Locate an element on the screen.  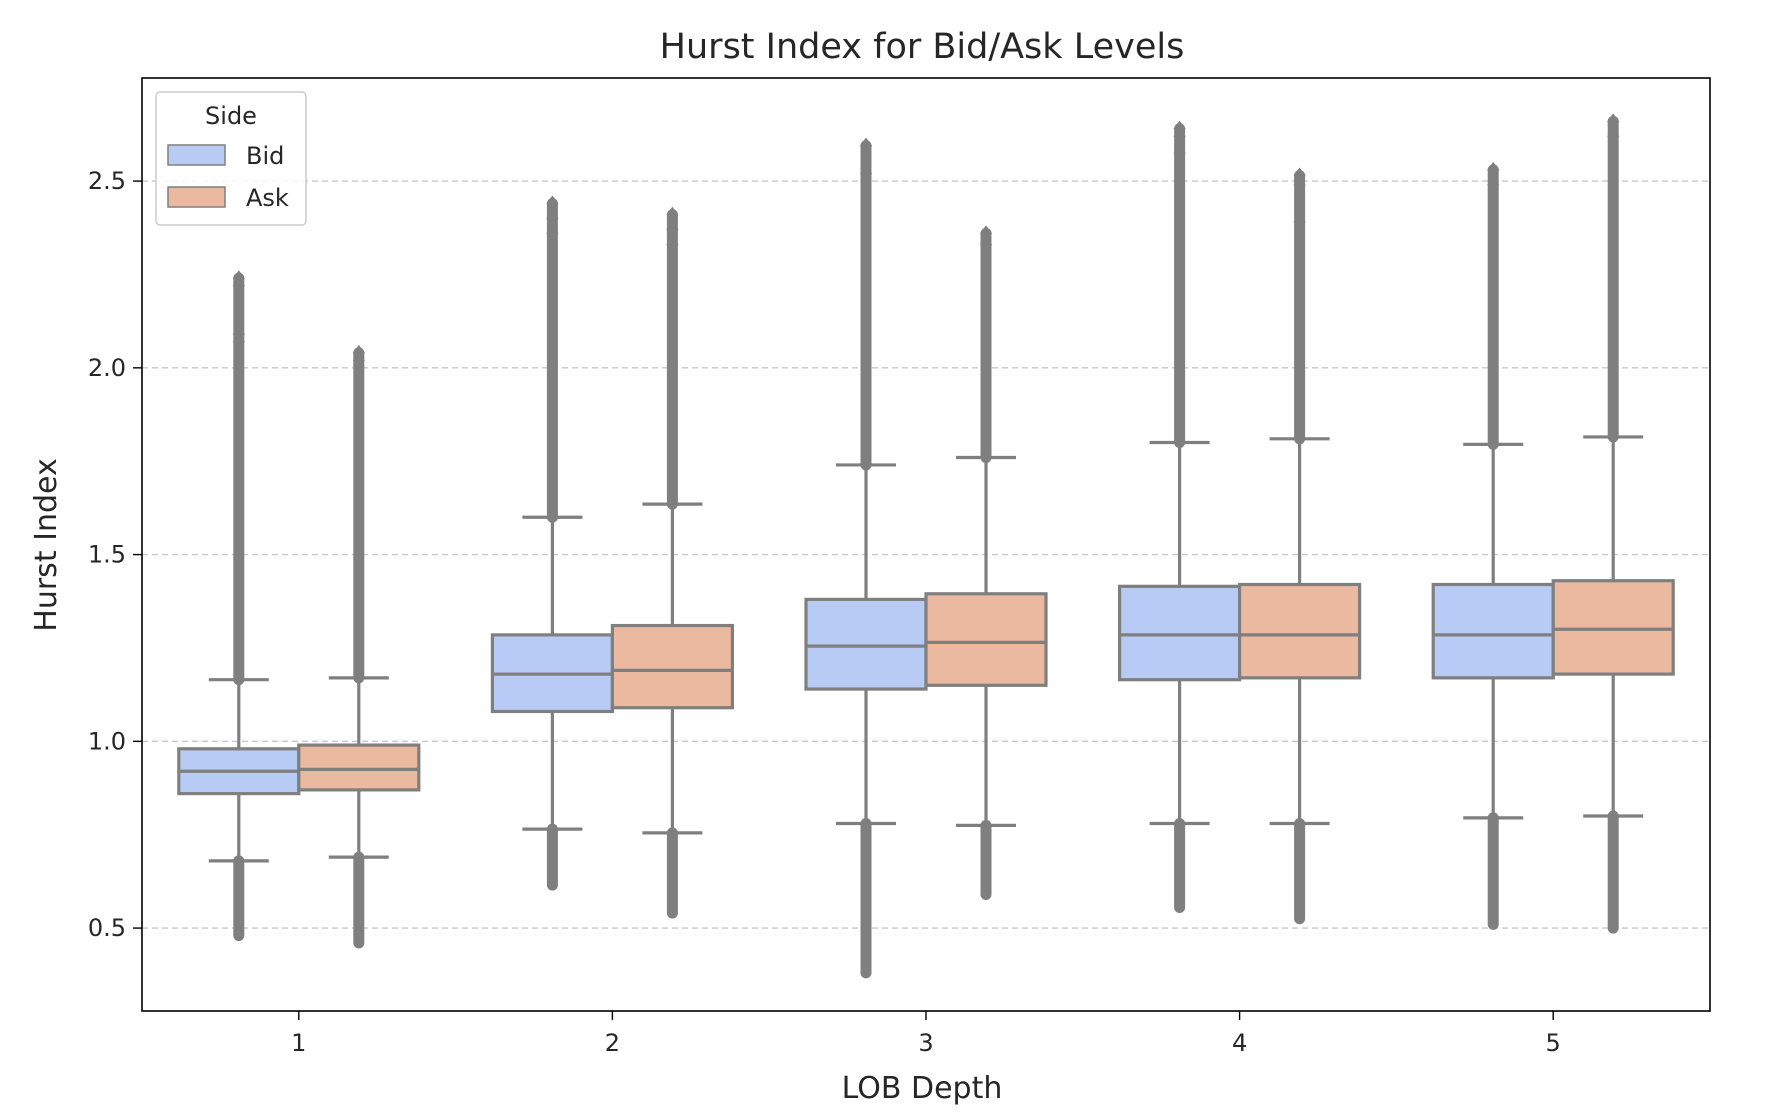
legend-swatch-bid is located at coordinates (196, 155).